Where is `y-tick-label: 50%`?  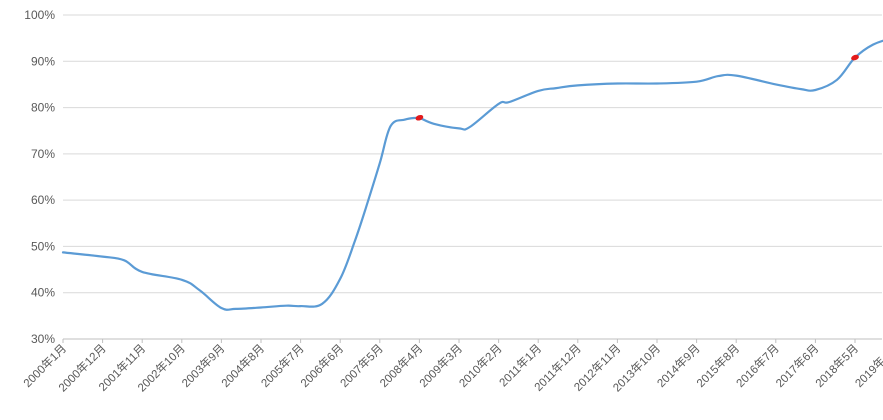 y-tick-label: 50% is located at coordinates (43, 246).